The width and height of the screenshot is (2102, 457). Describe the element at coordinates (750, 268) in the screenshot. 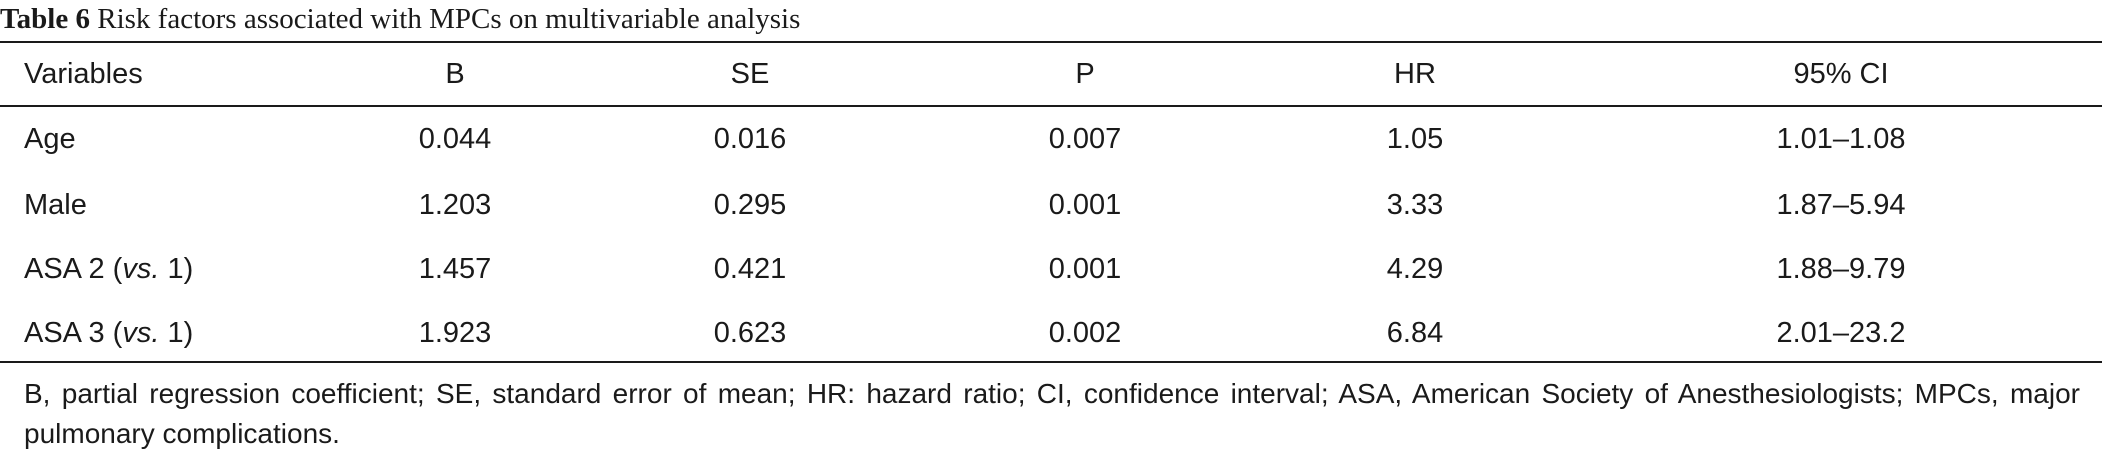

I see `cell-se: 0.421` at that location.